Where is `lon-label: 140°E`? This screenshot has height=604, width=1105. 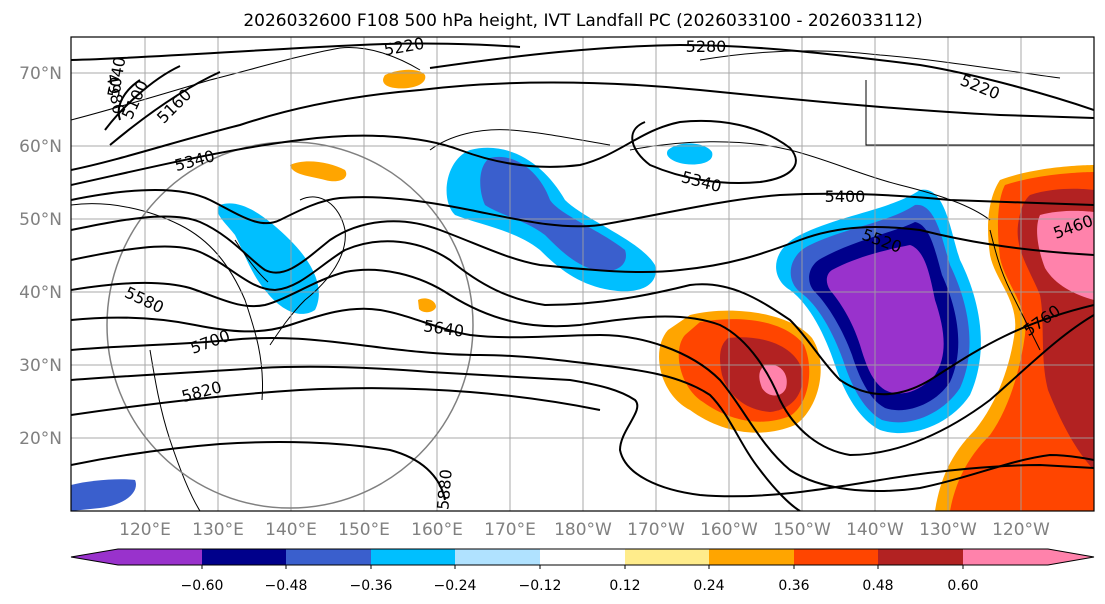 lon-label: 140°E is located at coordinates (291, 530).